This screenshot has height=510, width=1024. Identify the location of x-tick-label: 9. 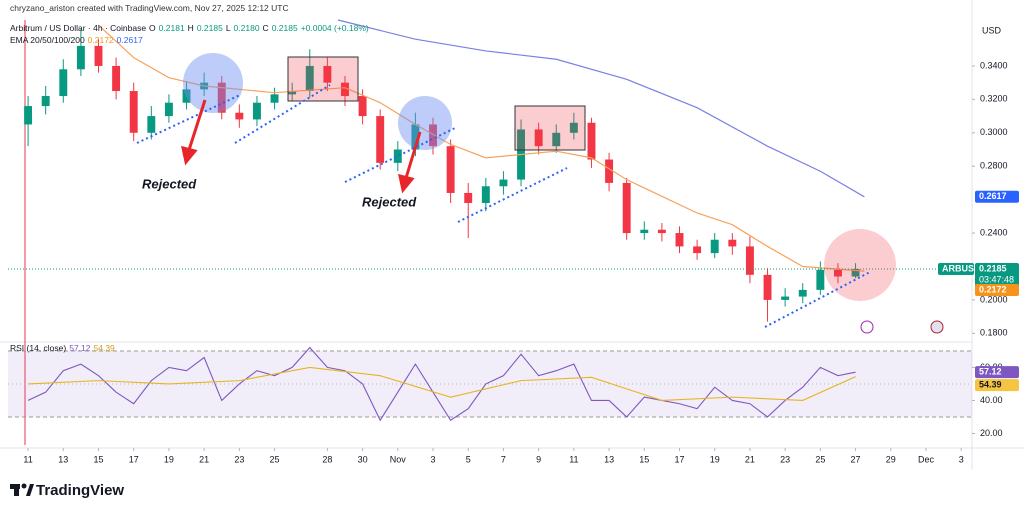
(538, 459).